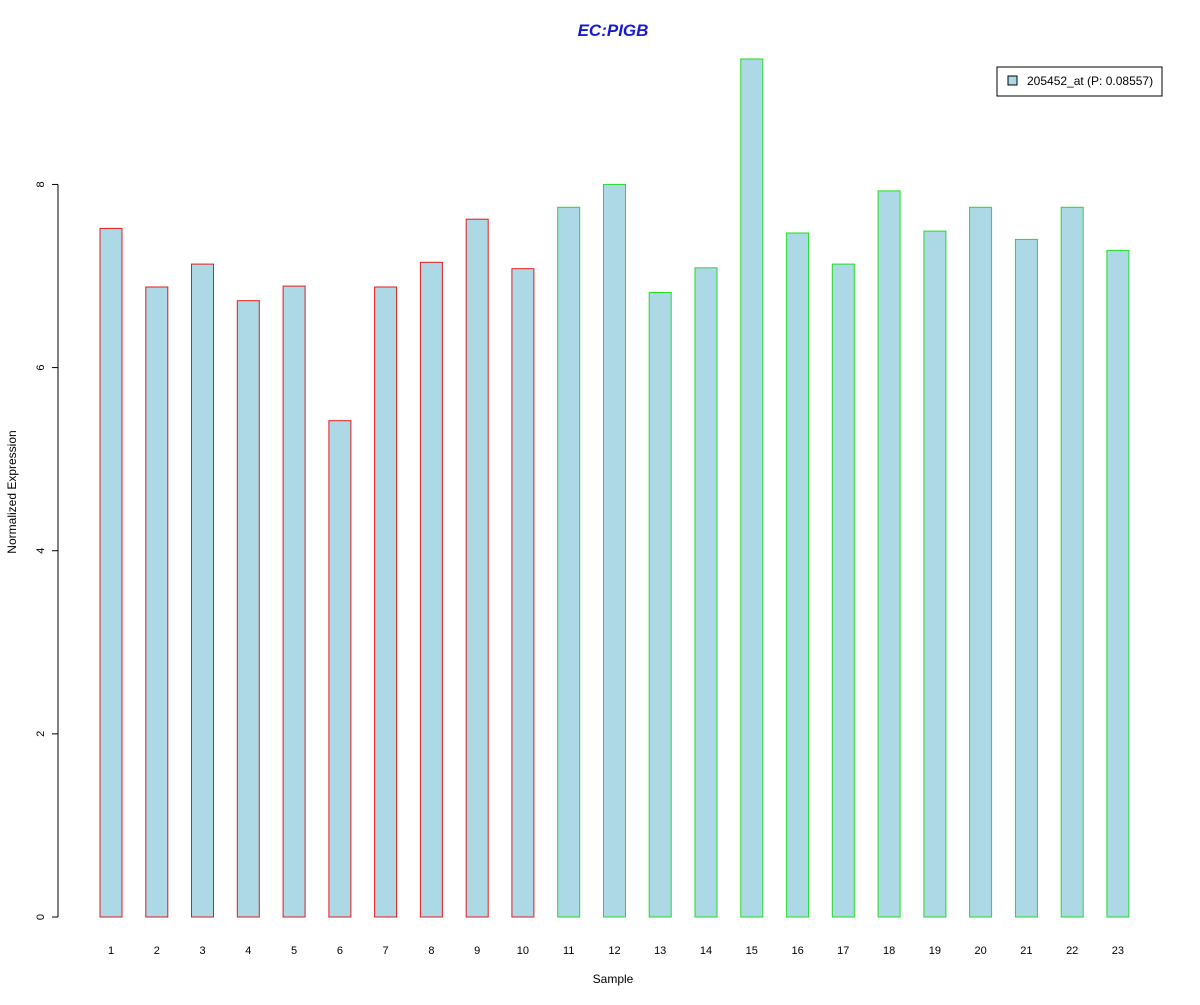  Describe the element at coordinates (568, 951) in the screenshot. I see `x-tick-label: 11` at that location.